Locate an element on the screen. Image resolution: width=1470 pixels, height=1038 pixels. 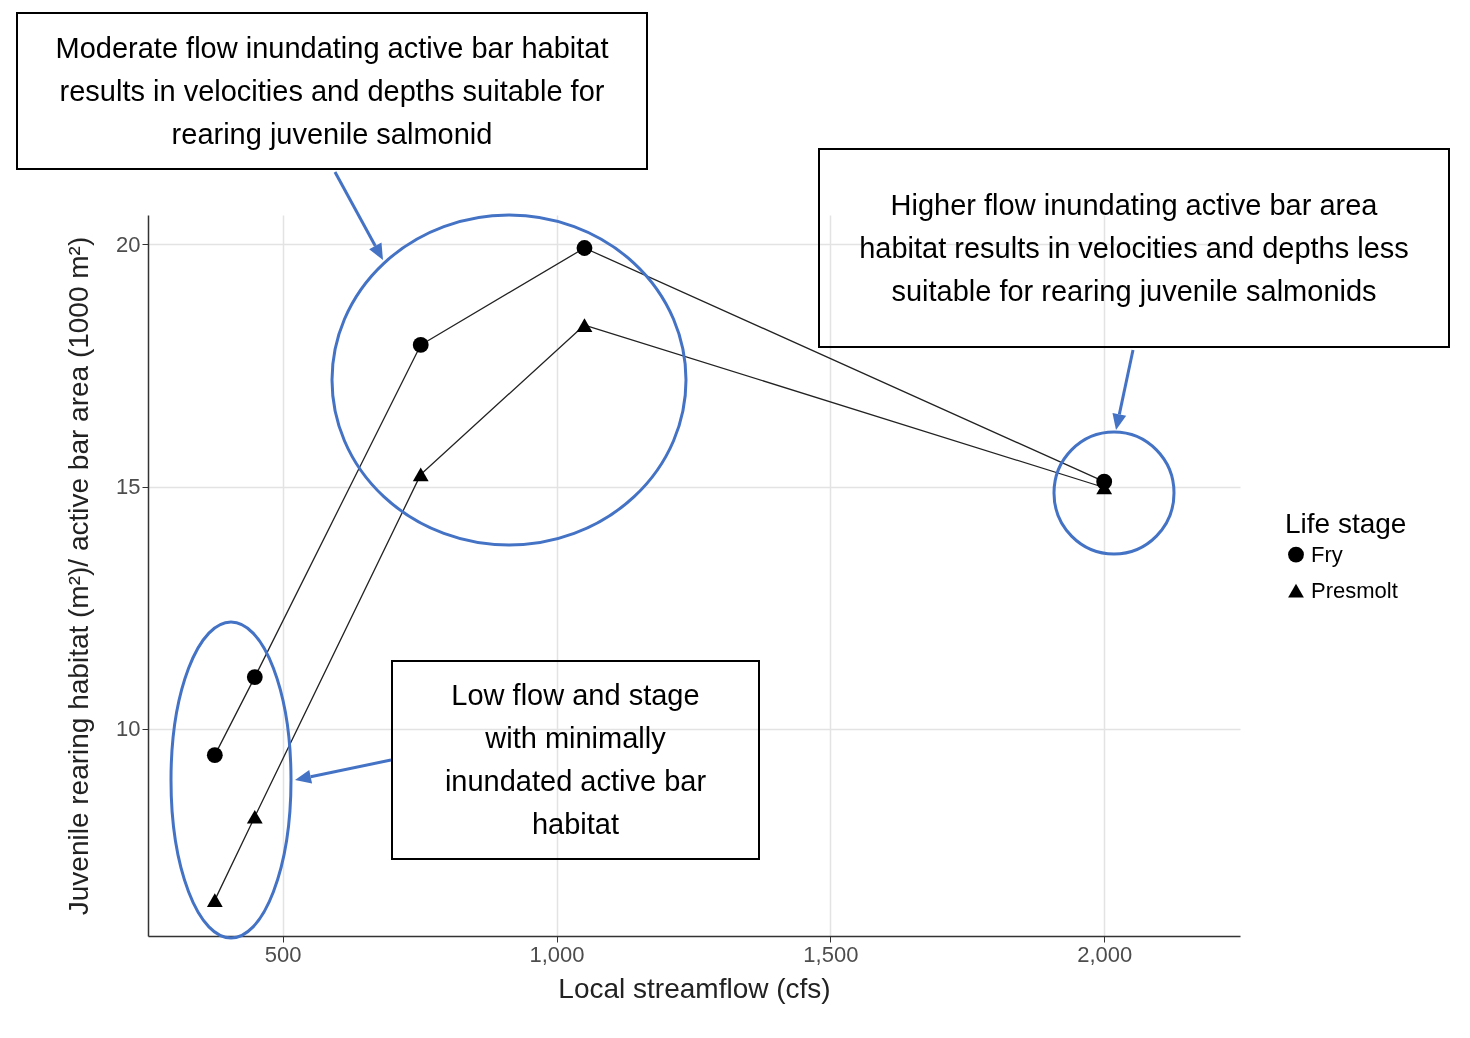
legend-label: Presmolt is located at coordinates (1354, 590).